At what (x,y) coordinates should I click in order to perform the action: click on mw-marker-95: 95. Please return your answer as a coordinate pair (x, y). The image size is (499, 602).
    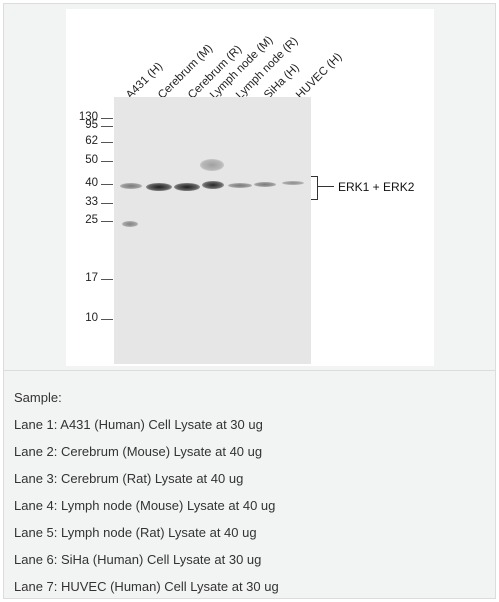
    Looking at the image, I should click on (91, 125).